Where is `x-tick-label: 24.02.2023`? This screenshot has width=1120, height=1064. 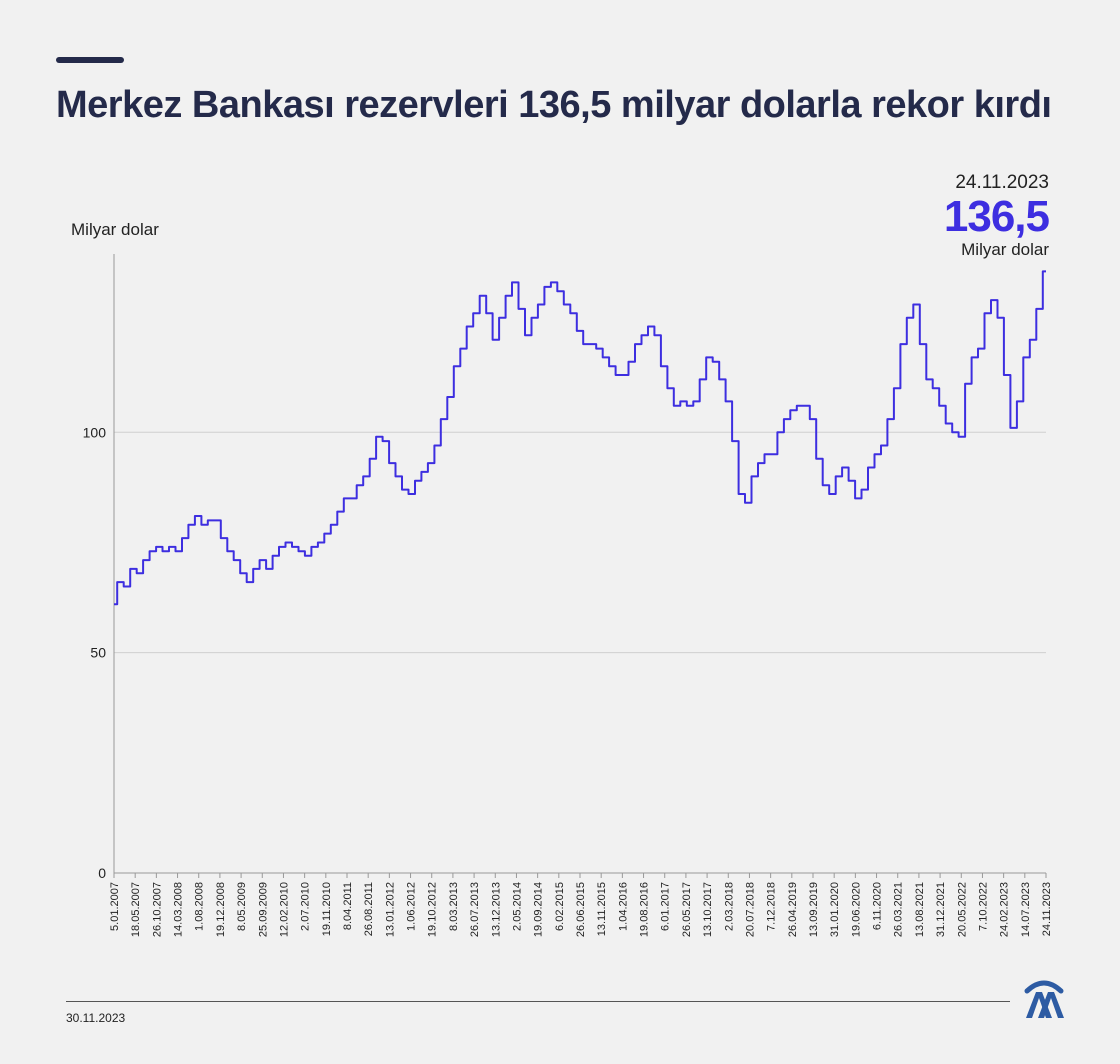
x-tick-label: 24.02.2023 is located at coordinates (1005, 909).